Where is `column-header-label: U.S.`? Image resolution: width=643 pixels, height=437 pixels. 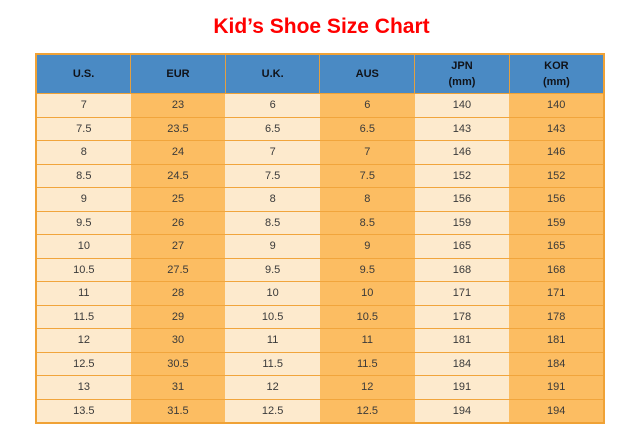
column-header-label: U.S. is located at coordinates (83, 73).